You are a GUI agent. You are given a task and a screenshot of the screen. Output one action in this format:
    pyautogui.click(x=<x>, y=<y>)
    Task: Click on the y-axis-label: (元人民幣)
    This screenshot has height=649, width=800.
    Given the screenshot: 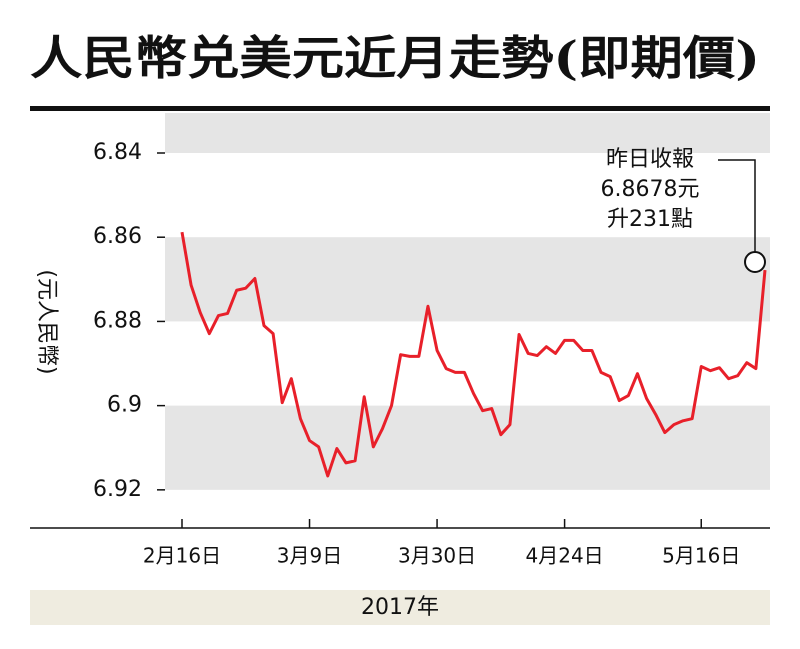 What is the action you would take?
    pyautogui.click(x=46, y=321)
    